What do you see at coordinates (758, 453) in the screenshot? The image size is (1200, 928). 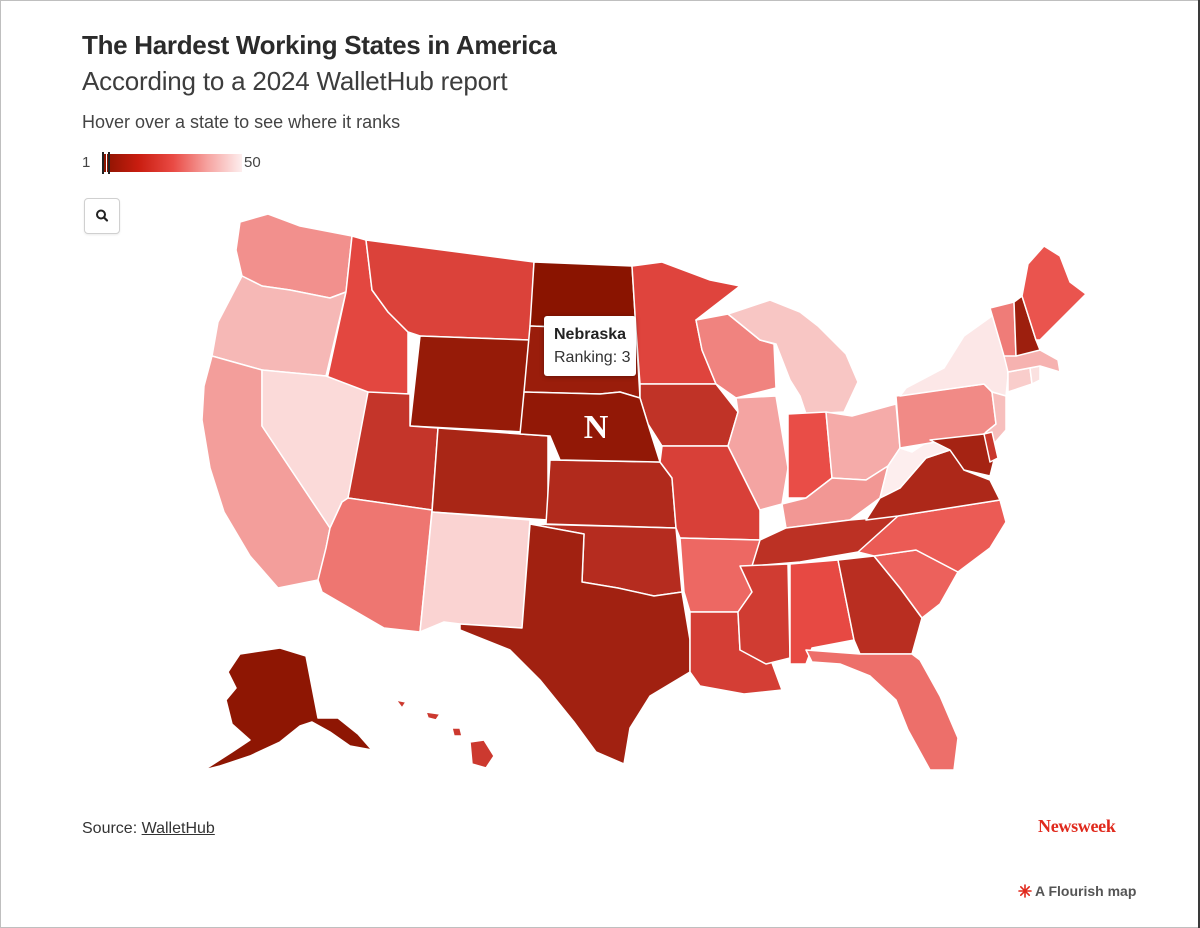 I see `state-illinois` at bounding box center [758, 453].